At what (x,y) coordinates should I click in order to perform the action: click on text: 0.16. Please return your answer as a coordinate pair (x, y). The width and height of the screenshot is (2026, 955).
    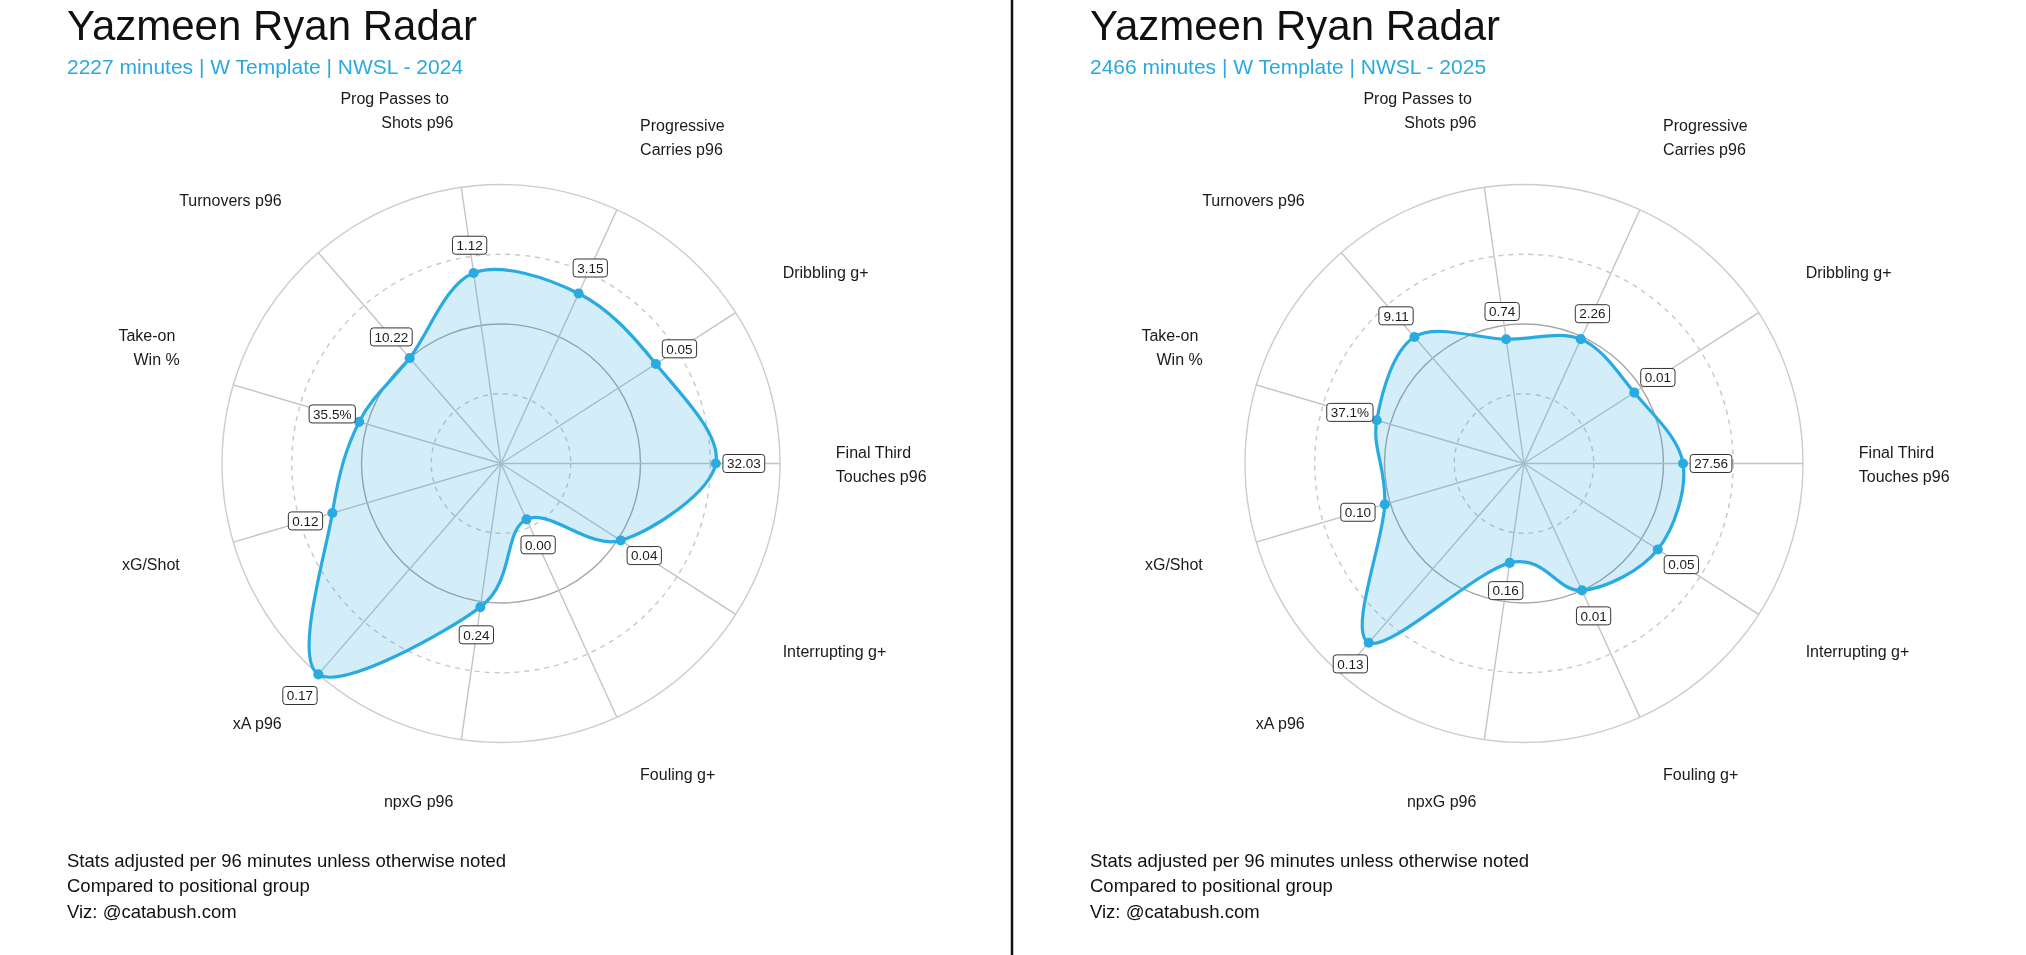
    Looking at the image, I should click on (1505, 591).